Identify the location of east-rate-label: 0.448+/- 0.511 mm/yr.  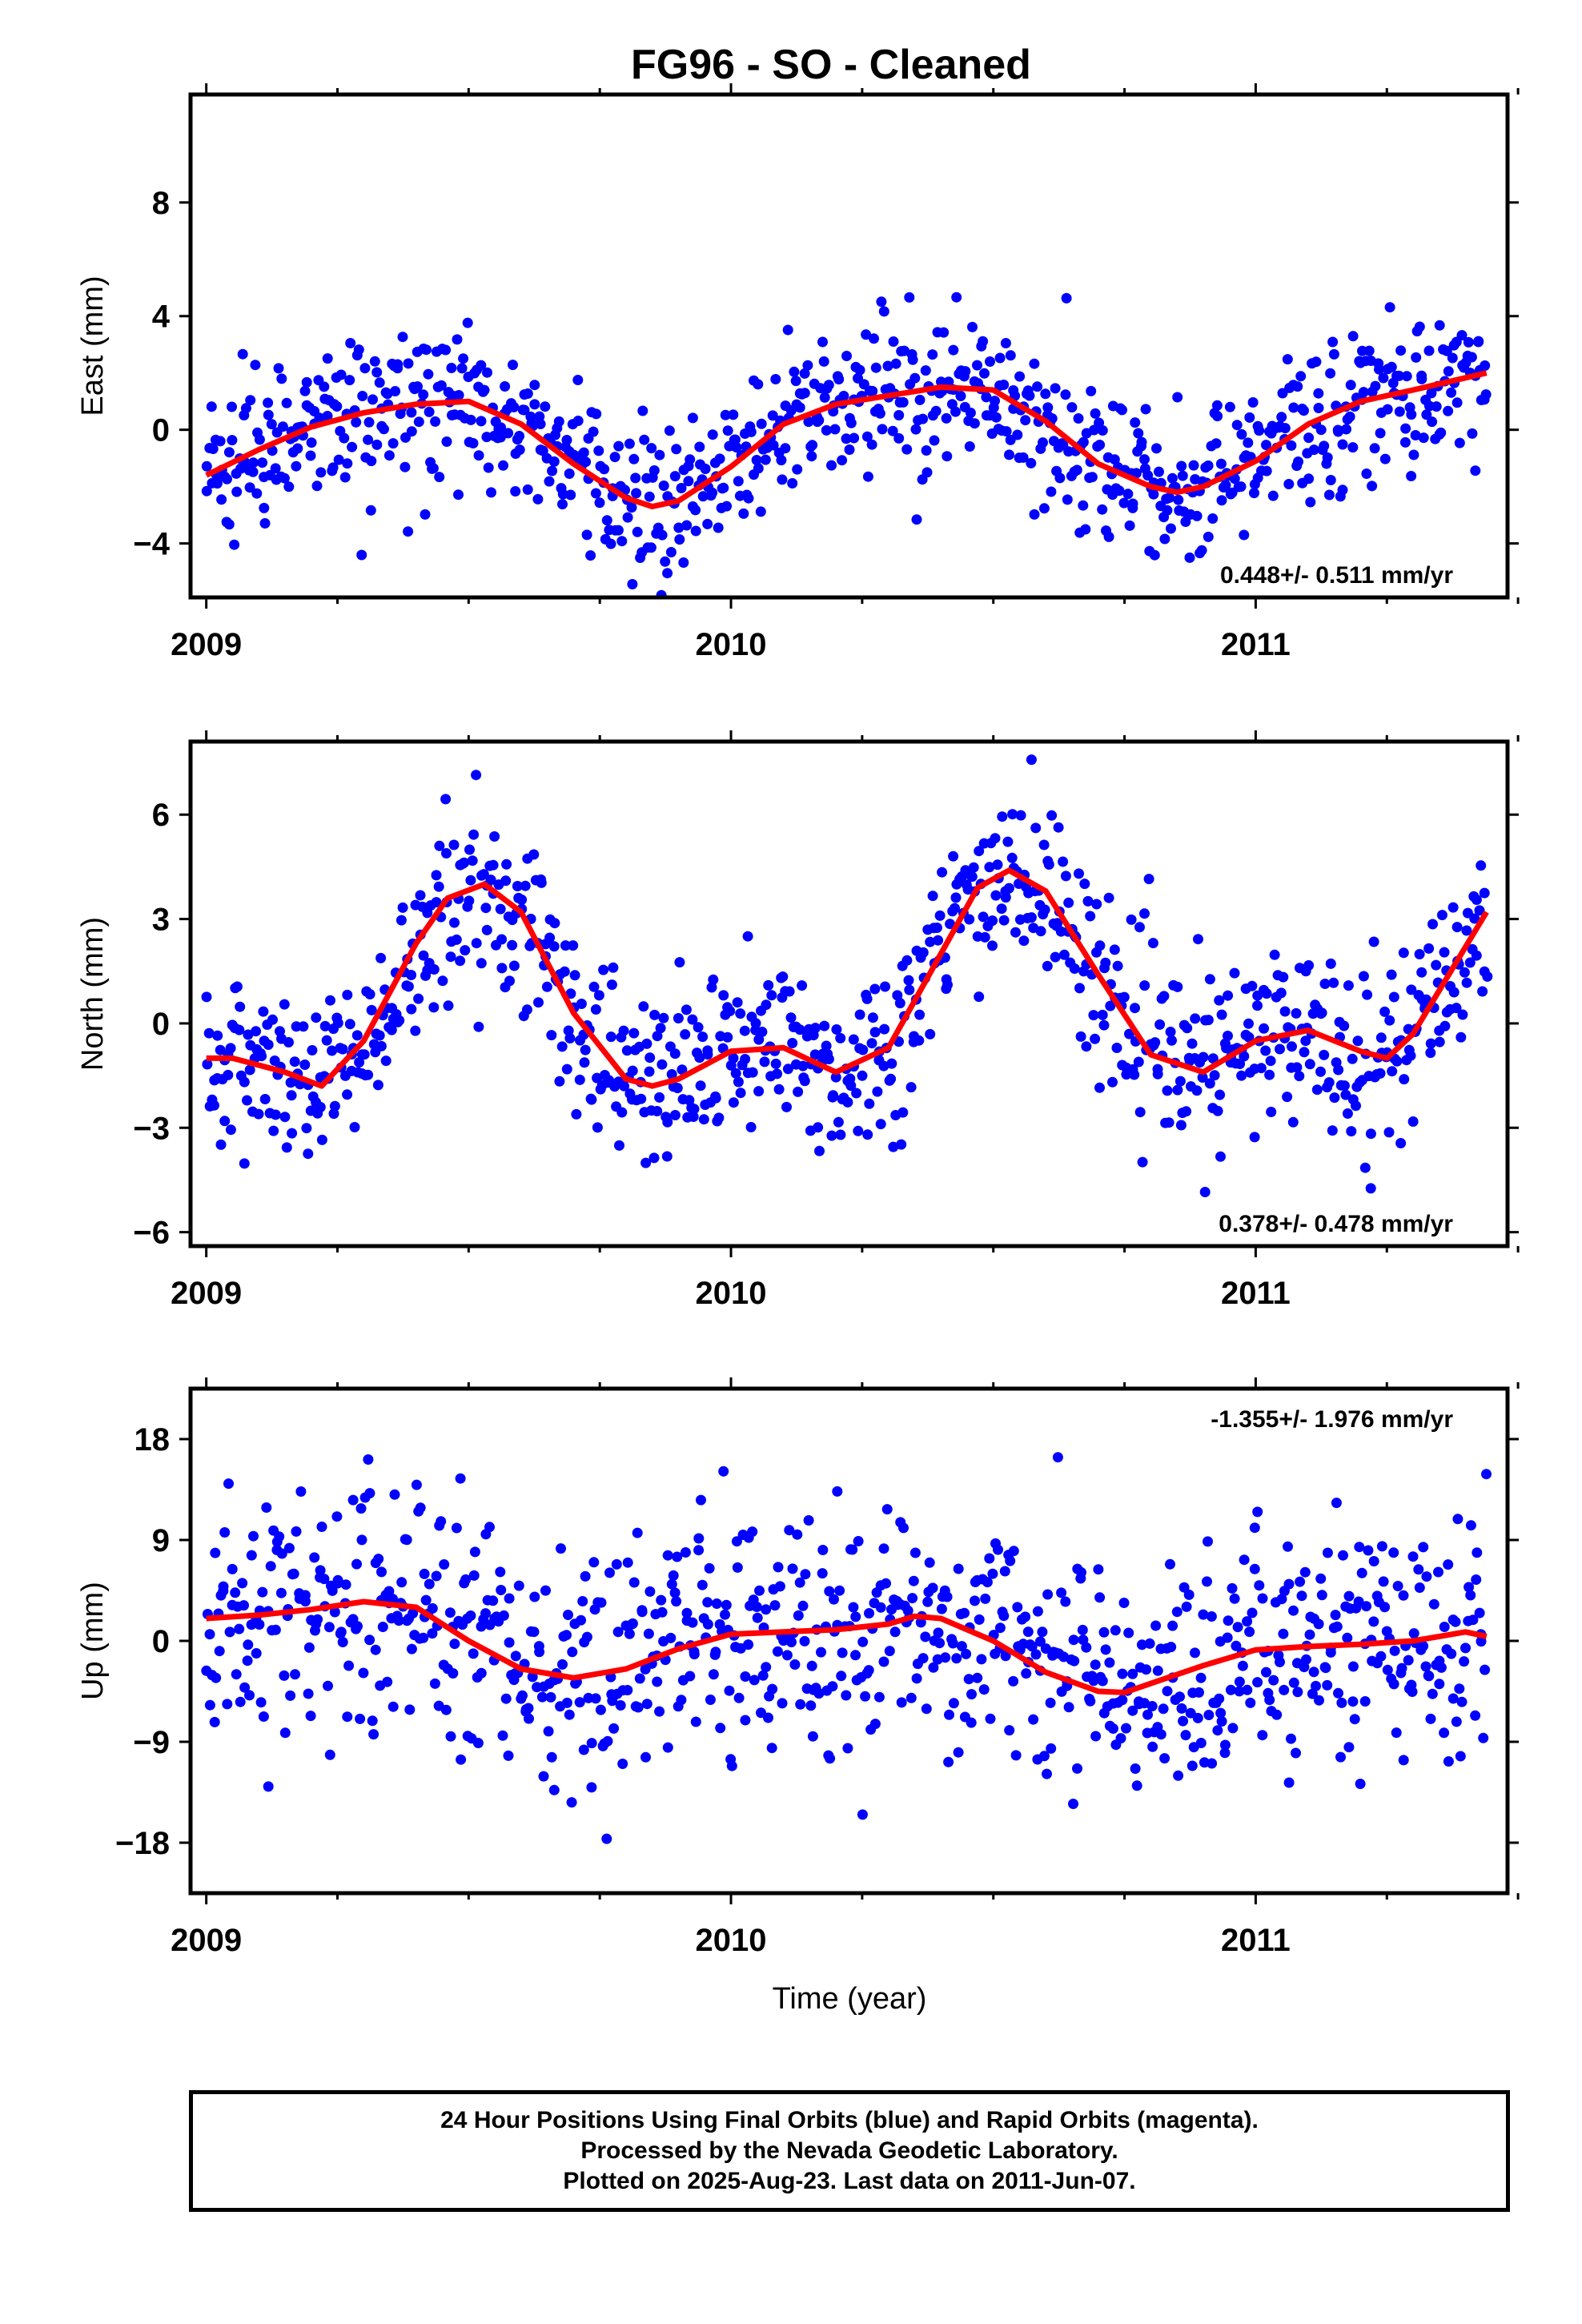
(1336, 575).